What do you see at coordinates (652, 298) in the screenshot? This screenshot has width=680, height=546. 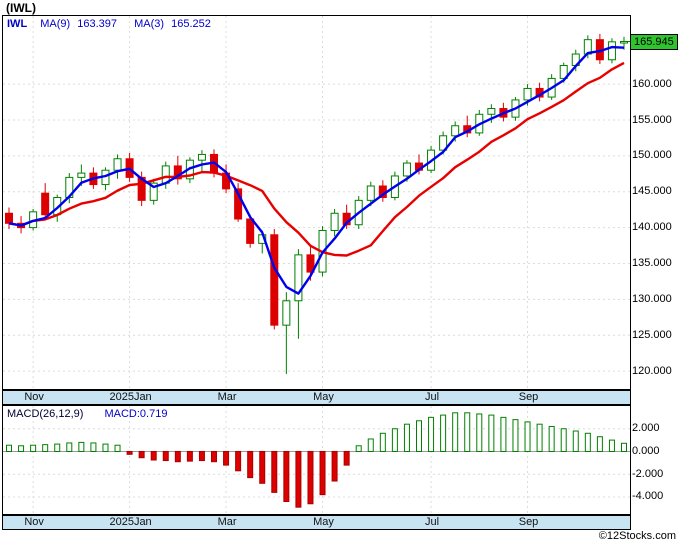 I see `price-axis-label: 130.000` at bounding box center [652, 298].